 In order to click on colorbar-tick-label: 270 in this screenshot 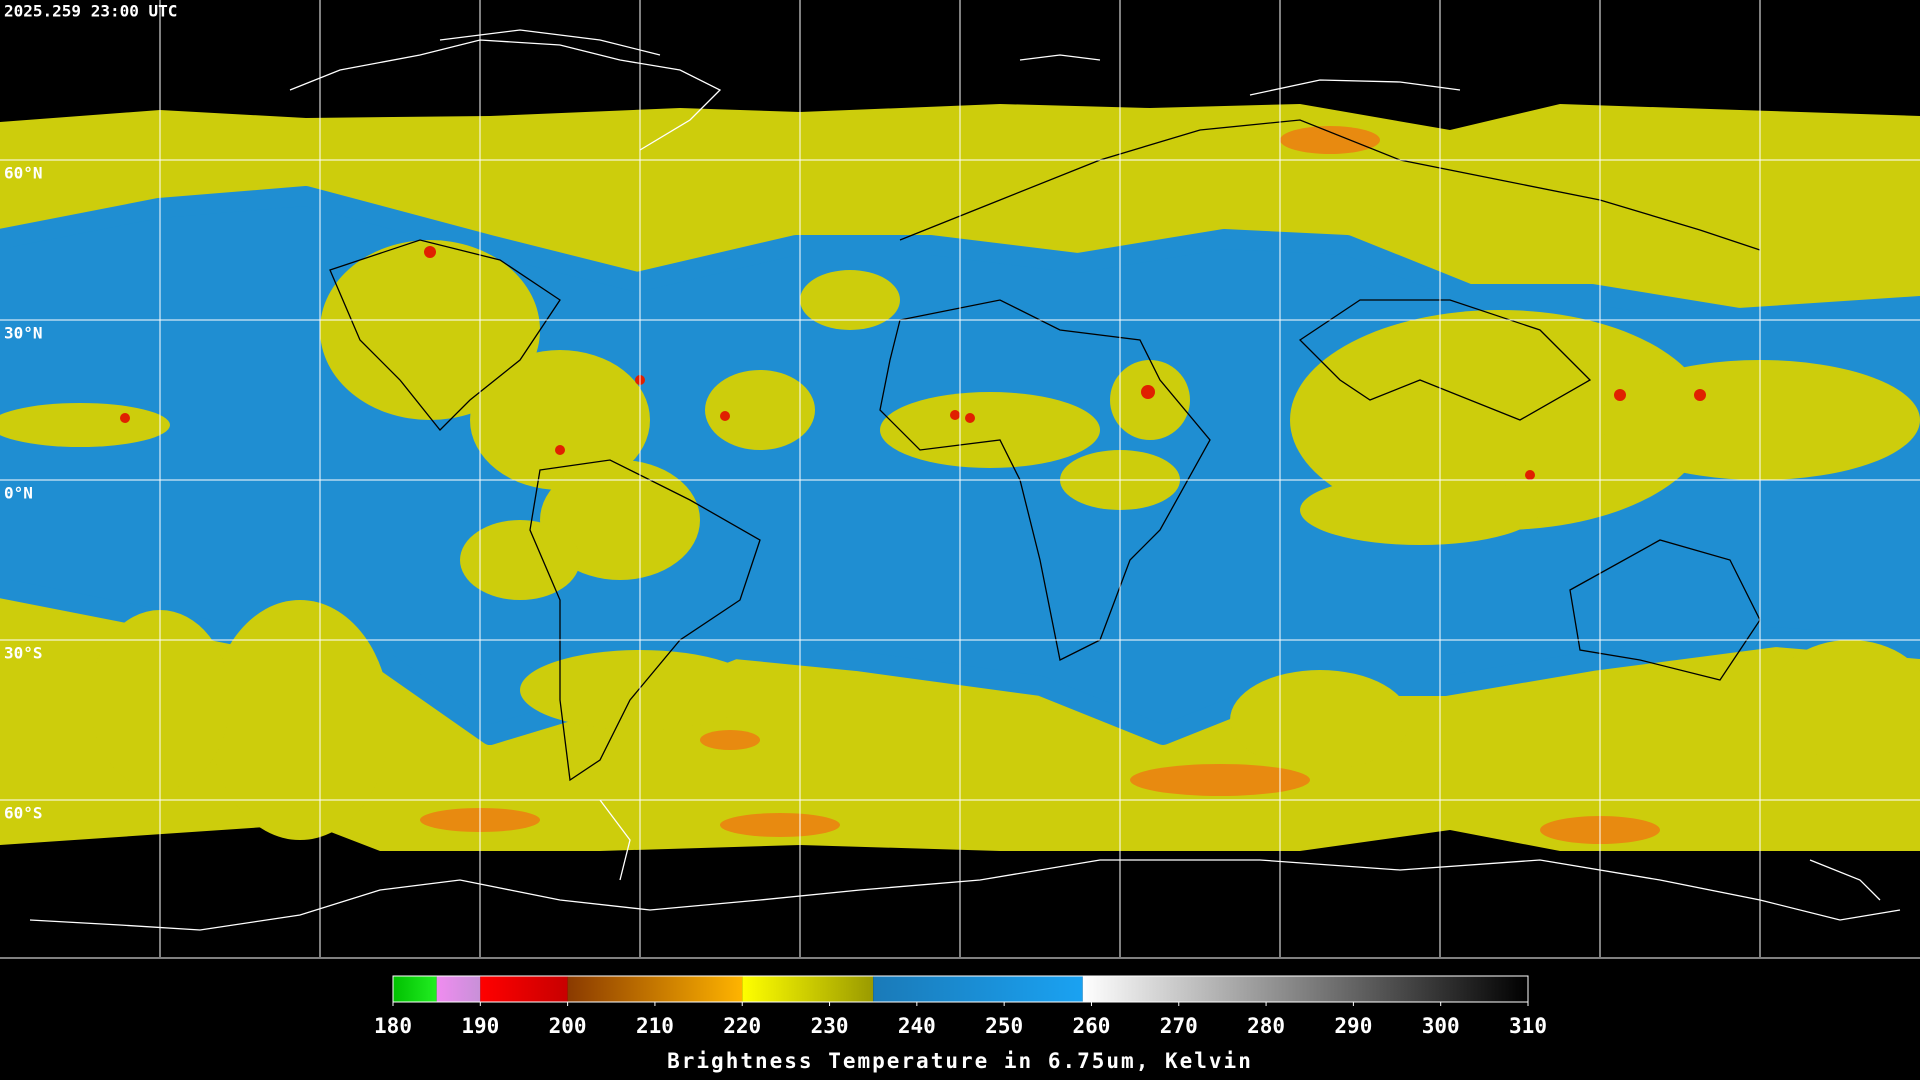, I will do `click(1179, 1026)`.